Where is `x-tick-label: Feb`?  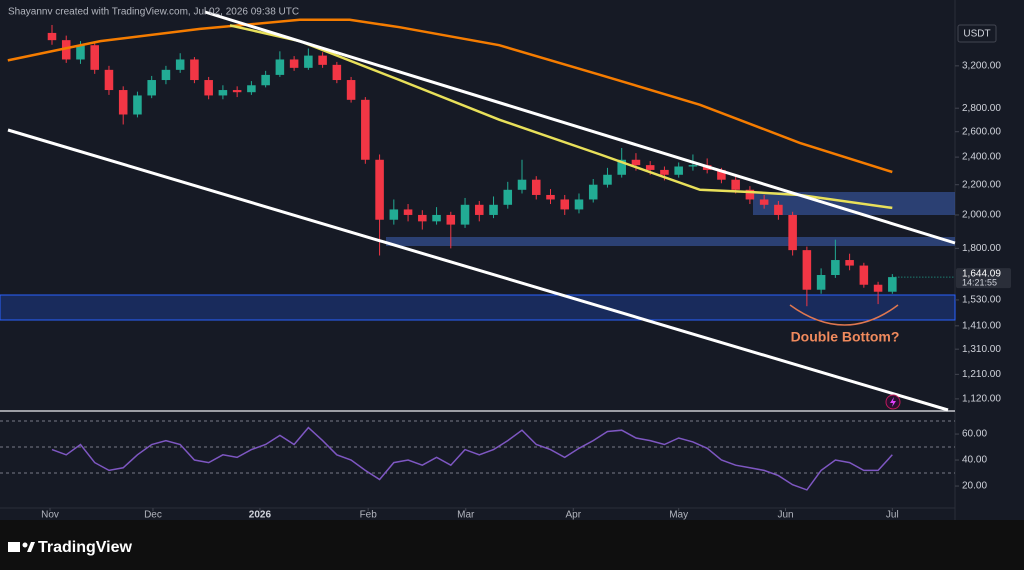 x-tick-label: Feb is located at coordinates (369, 515).